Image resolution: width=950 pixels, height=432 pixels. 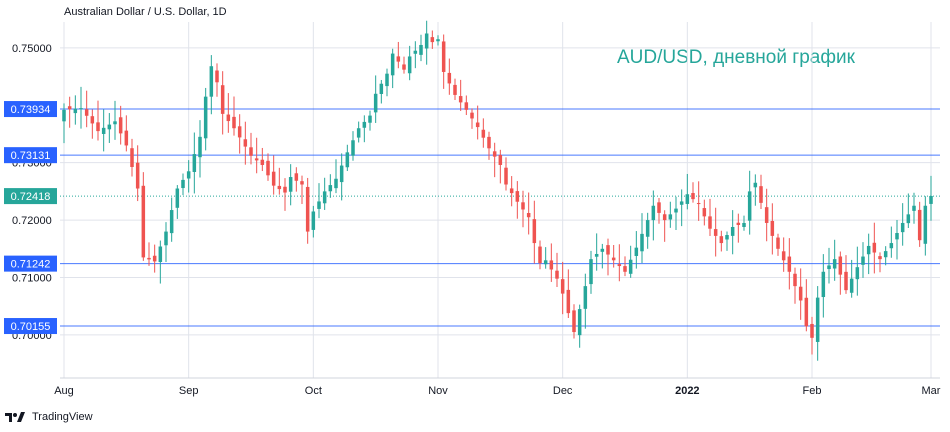 I want to click on x-tick-label: Nov, so click(x=438, y=391).